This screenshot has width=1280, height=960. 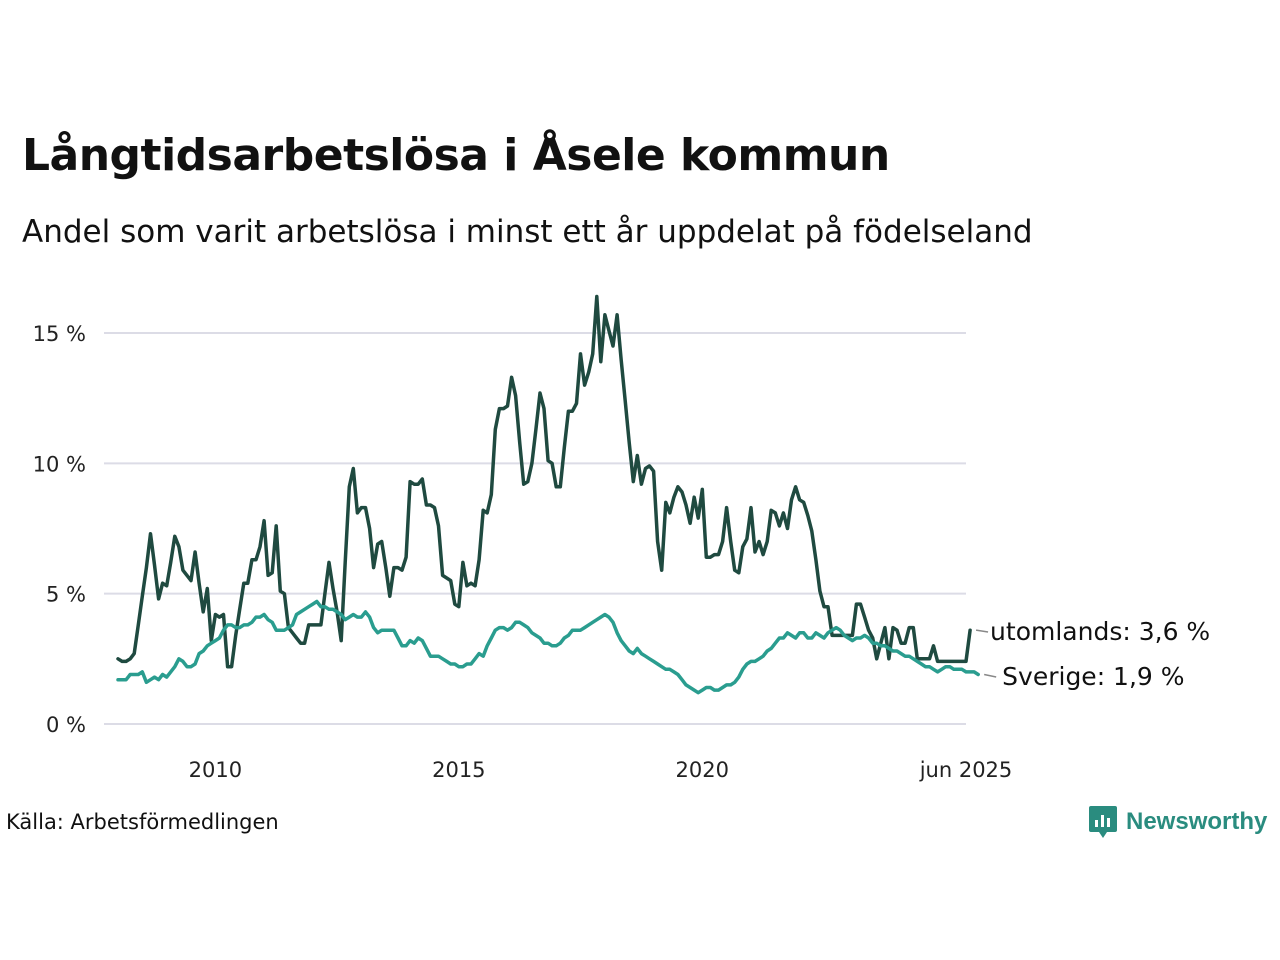 What do you see at coordinates (66, 595) in the screenshot?
I see `y-tick-label: 5 %` at bounding box center [66, 595].